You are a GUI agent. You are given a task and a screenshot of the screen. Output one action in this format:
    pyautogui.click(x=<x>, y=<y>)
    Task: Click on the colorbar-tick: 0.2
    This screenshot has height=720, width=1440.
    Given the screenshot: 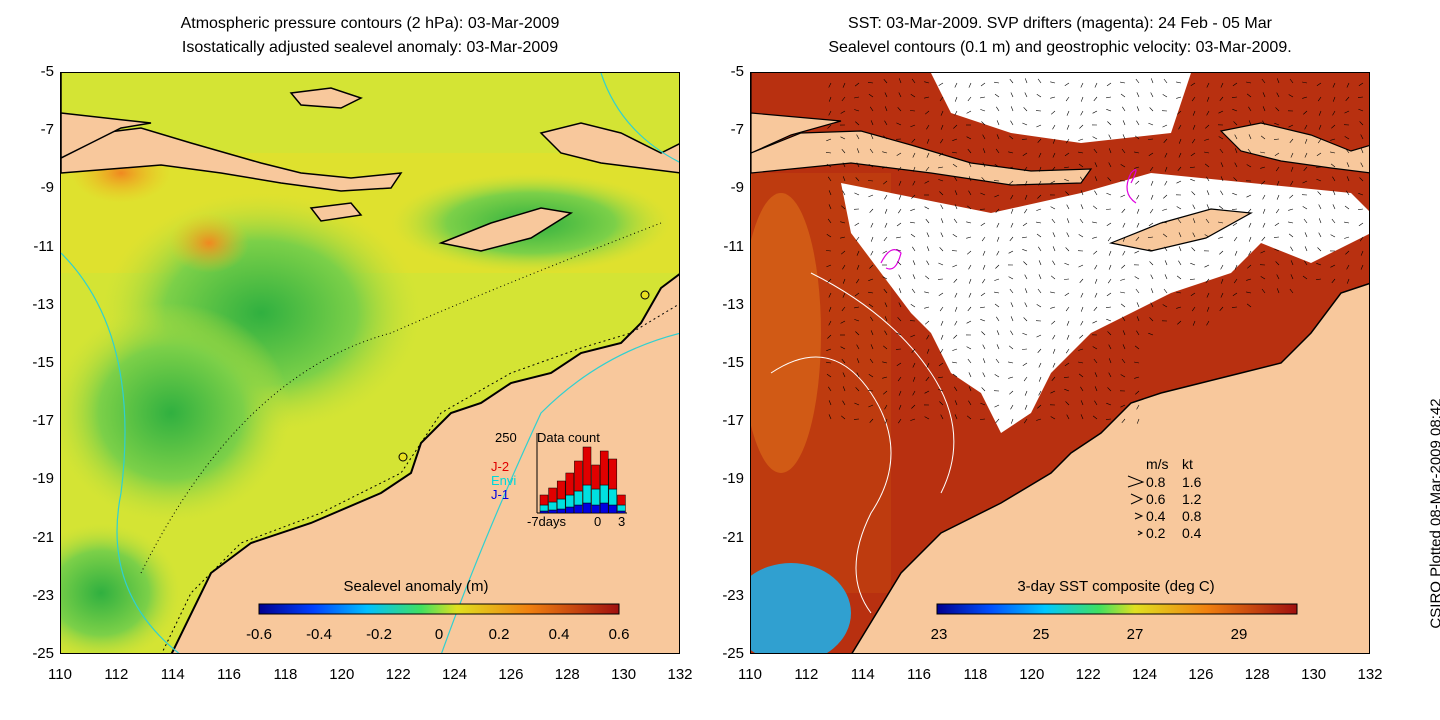 What is the action you would take?
    pyautogui.click(x=499, y=634)
    